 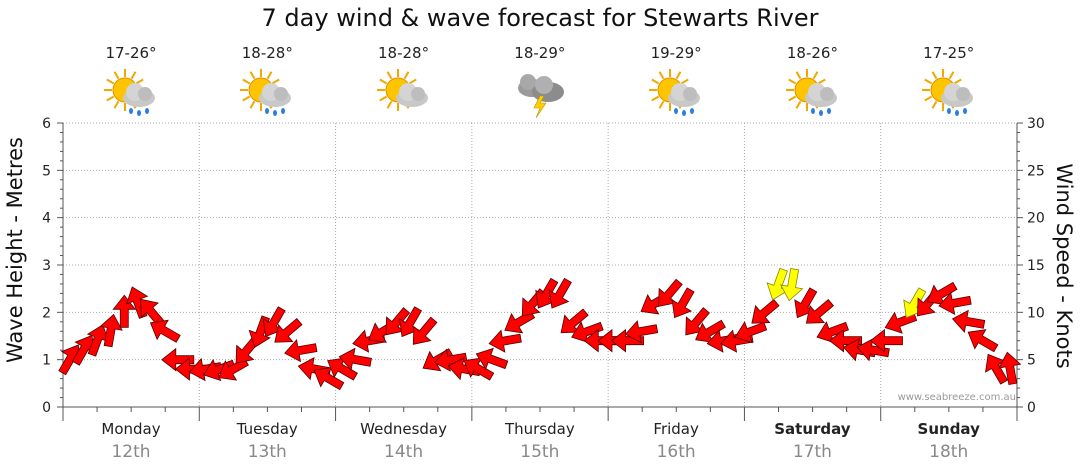 I want to click on day-date-label: 14th, so click(x=404, y=452).